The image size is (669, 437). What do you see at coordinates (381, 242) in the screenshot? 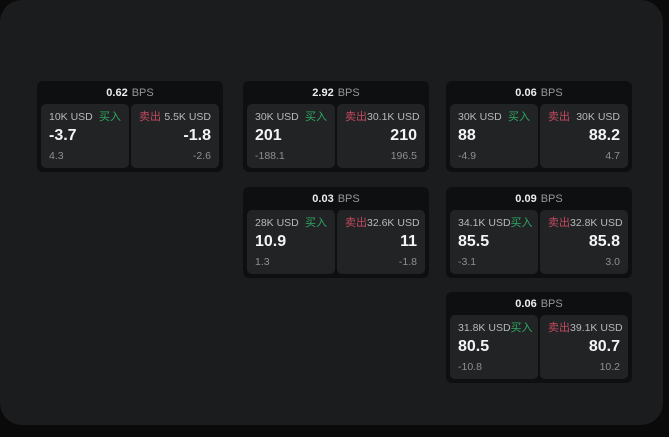
I see `sell-tile: 卖出 32.6K USD 11 -1.8` at bounding box center [381, 242].